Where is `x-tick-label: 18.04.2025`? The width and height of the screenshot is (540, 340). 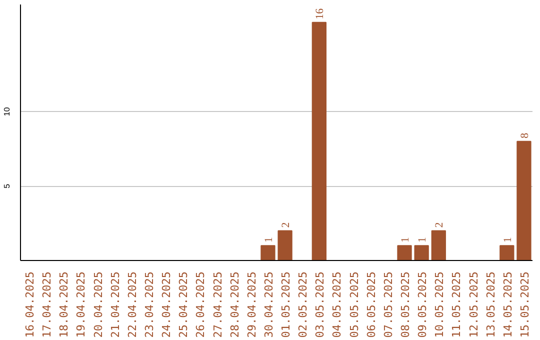
x-tick-label: 18.04.2025 is located at coordinates (64, 304).